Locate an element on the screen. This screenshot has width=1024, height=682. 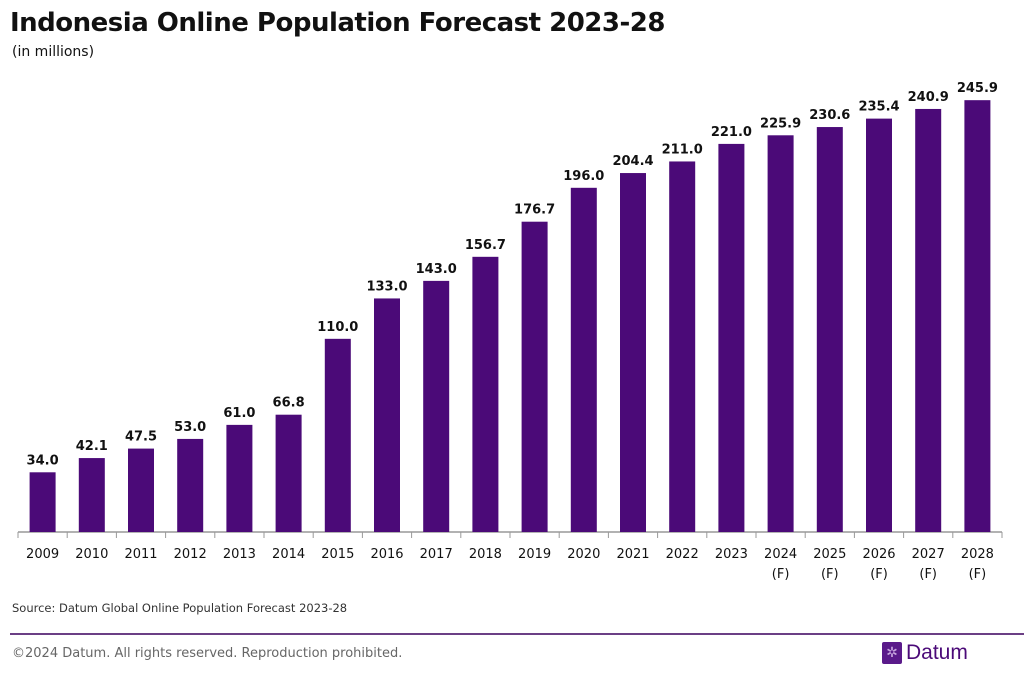
data-label: 204.4 is located at coordinates (632, 161).